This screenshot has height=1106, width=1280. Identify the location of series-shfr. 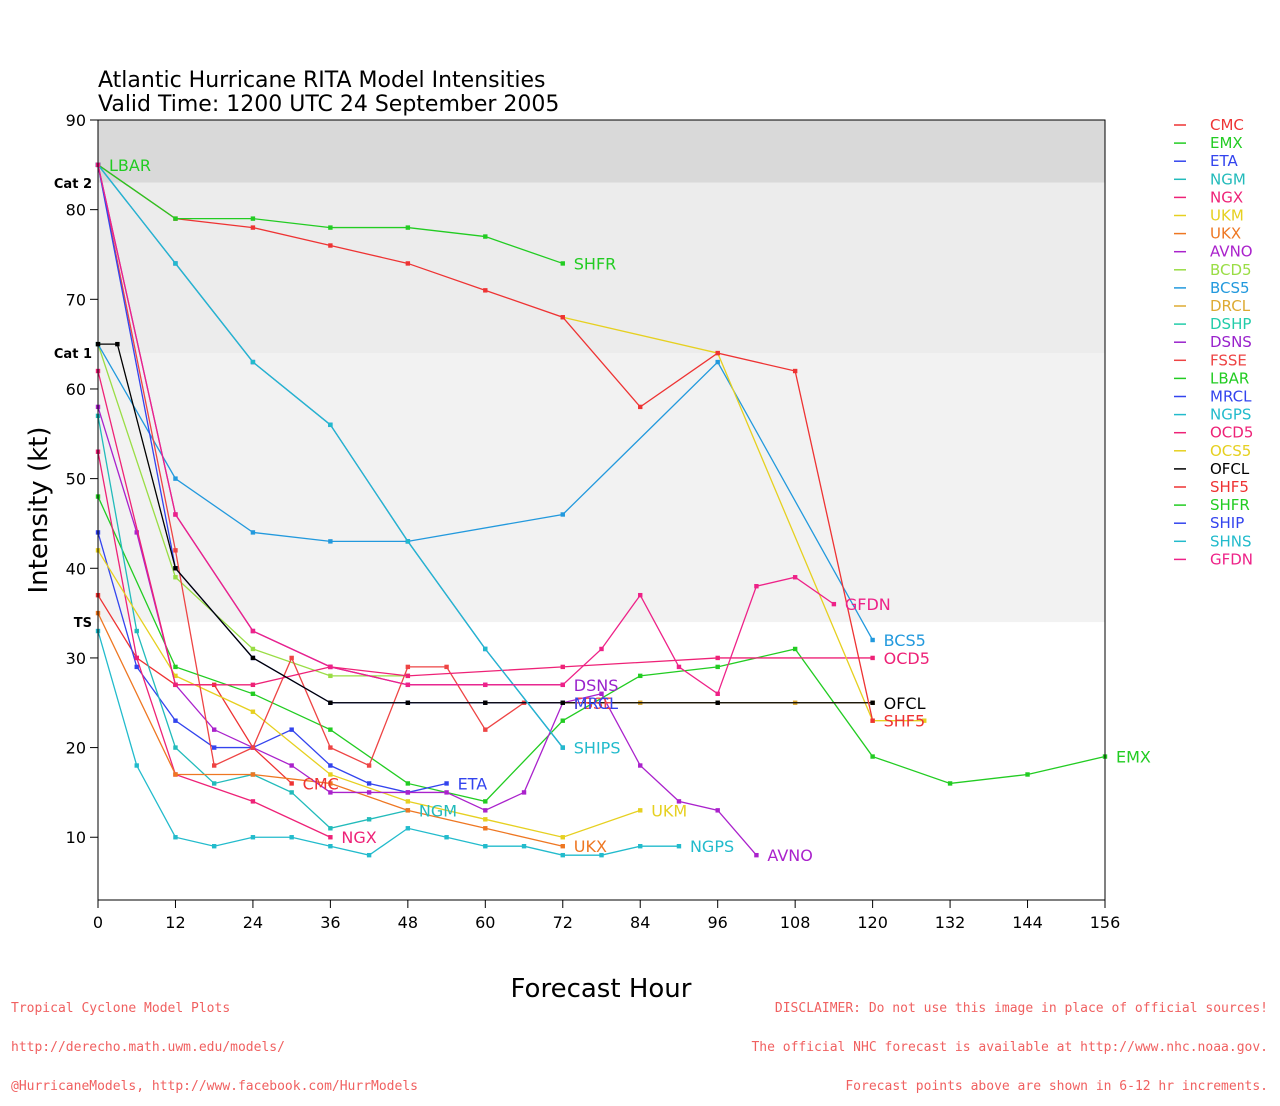
(330, 214).